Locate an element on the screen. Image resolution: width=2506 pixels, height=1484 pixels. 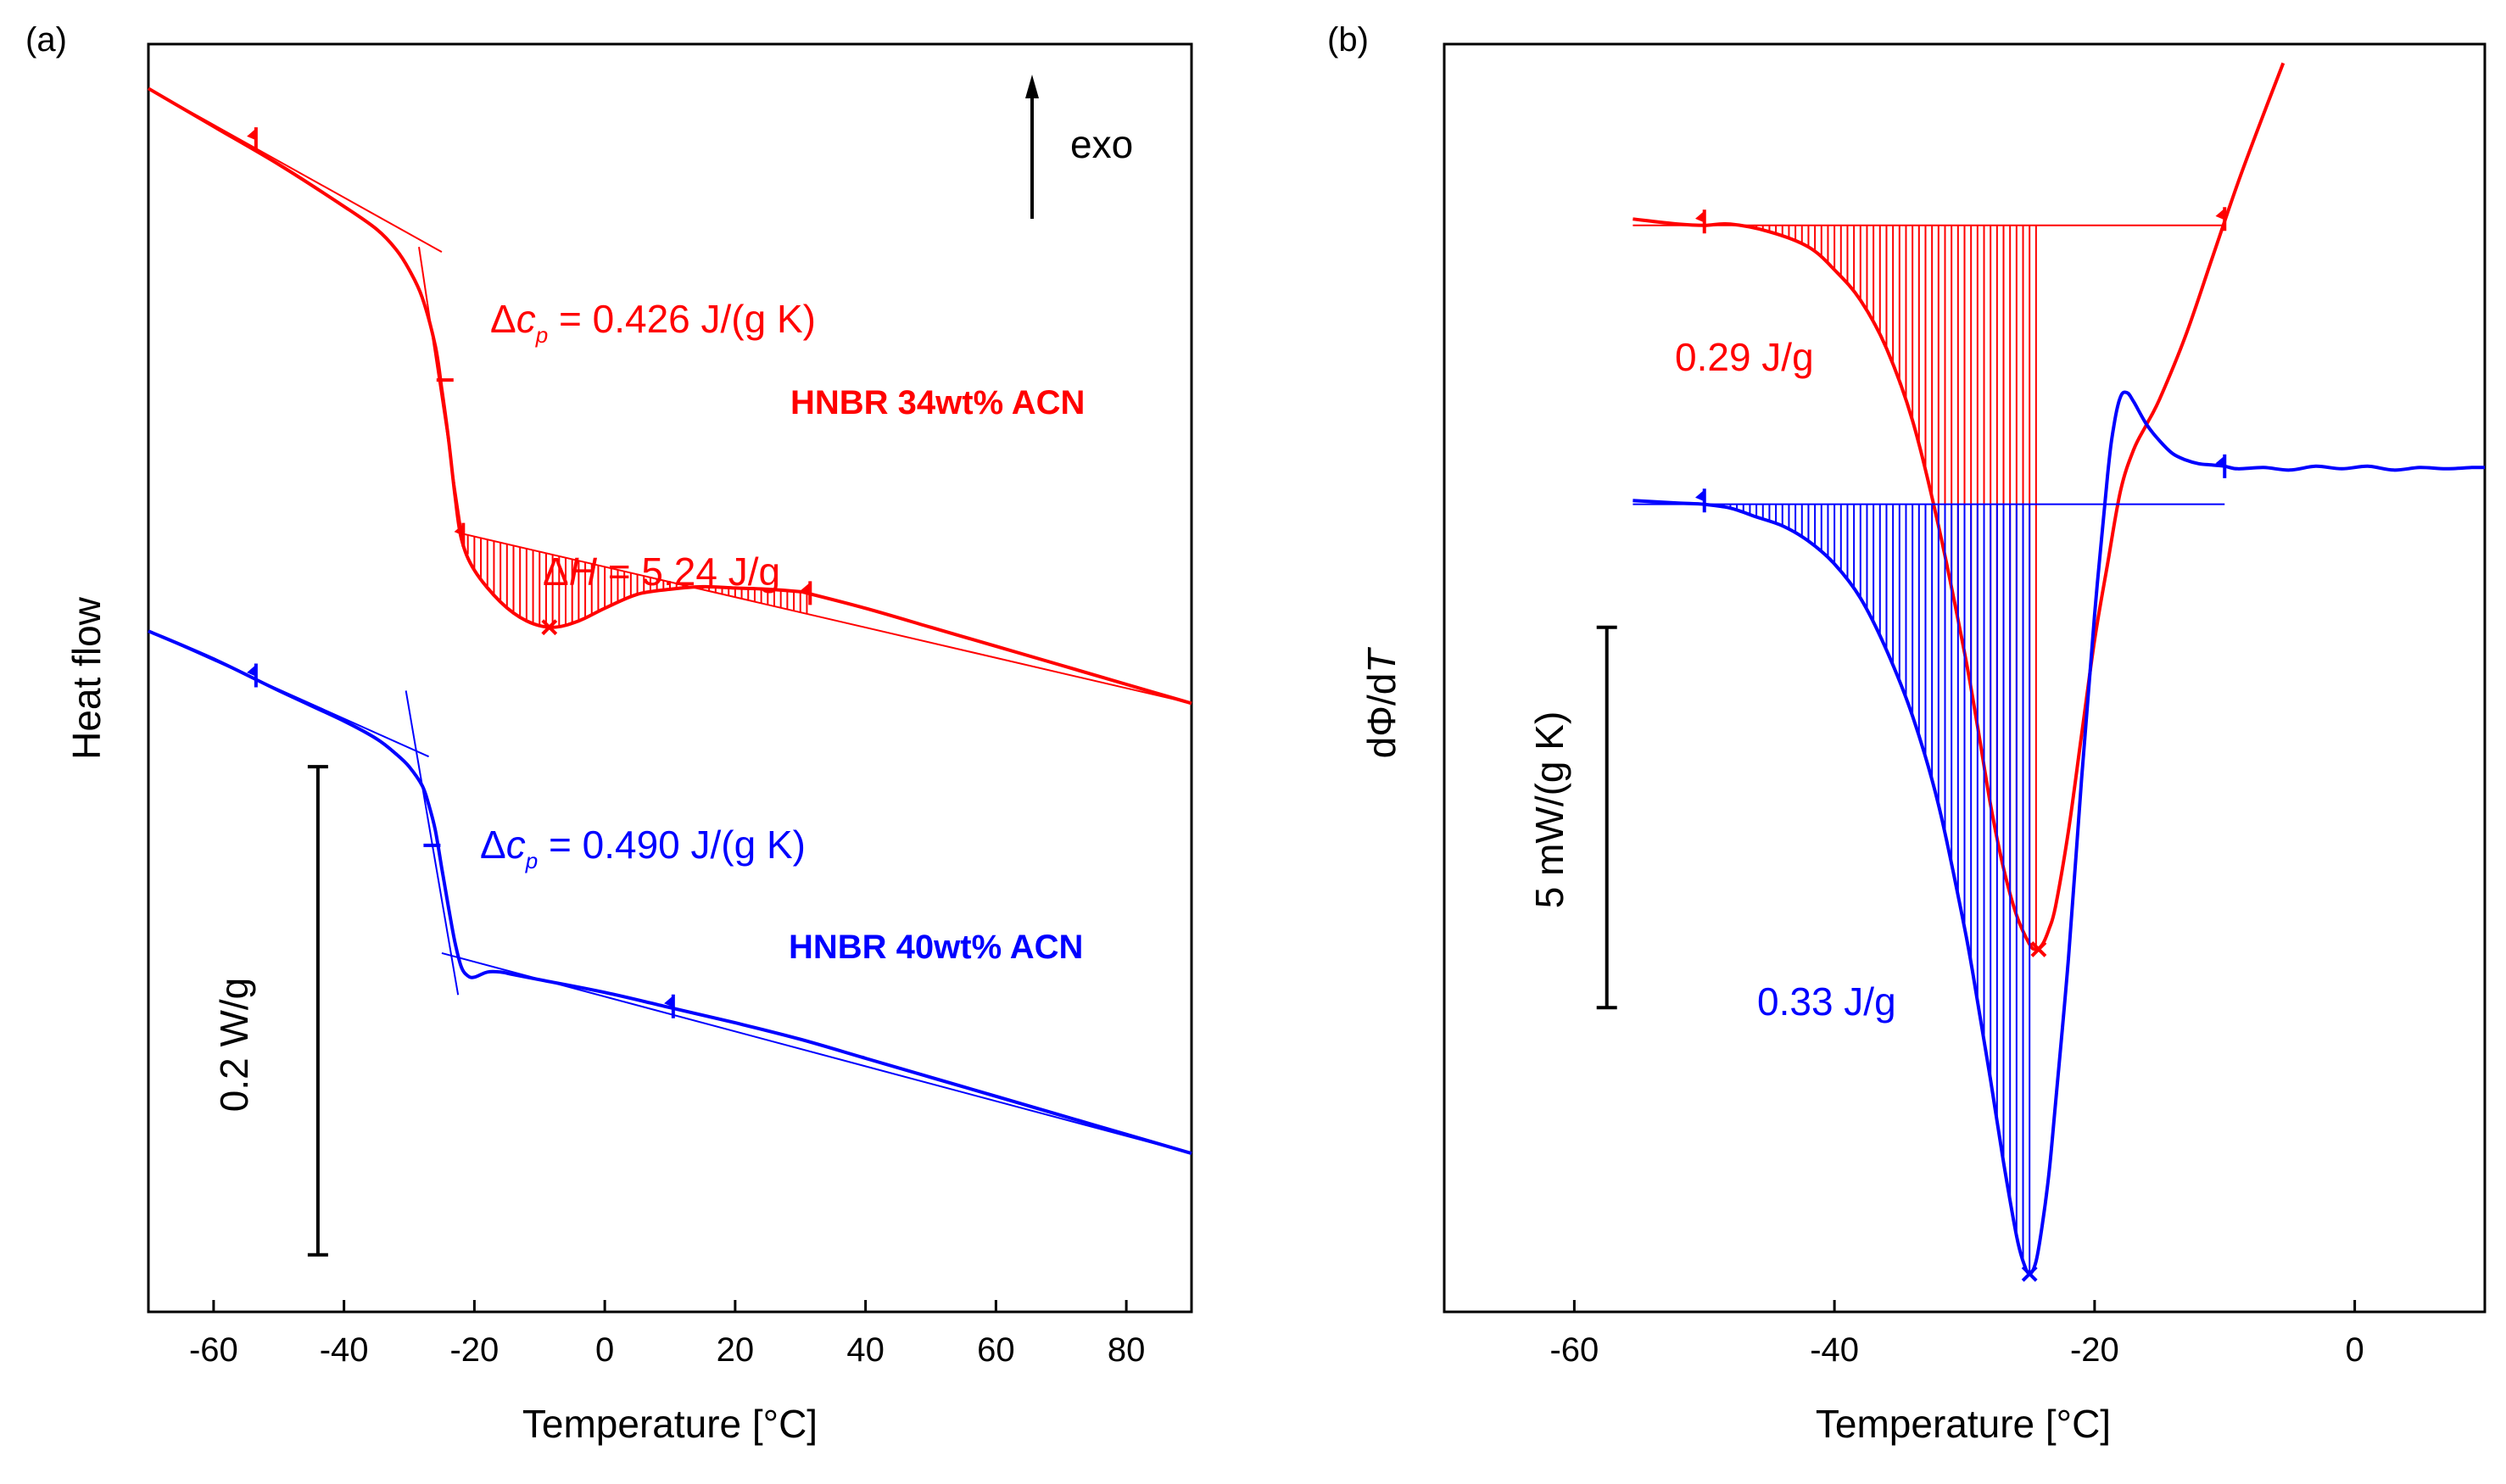
y-axis-label-a: Heat flow is located at coordinates (87, 678).